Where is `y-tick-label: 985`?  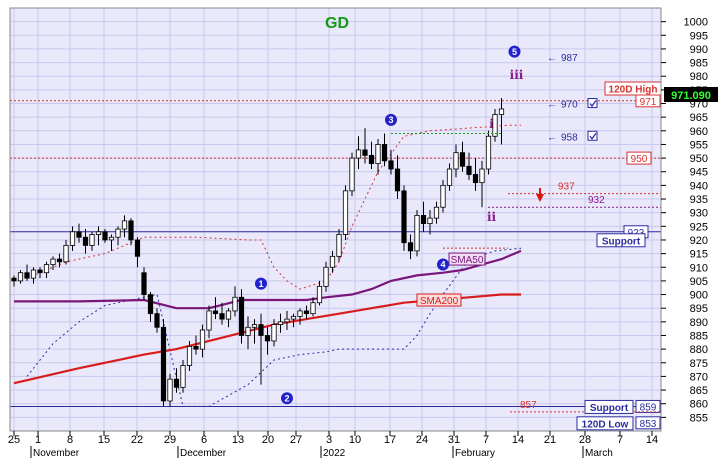 y-tick-label: 985 is located at coordinates (699, 64).